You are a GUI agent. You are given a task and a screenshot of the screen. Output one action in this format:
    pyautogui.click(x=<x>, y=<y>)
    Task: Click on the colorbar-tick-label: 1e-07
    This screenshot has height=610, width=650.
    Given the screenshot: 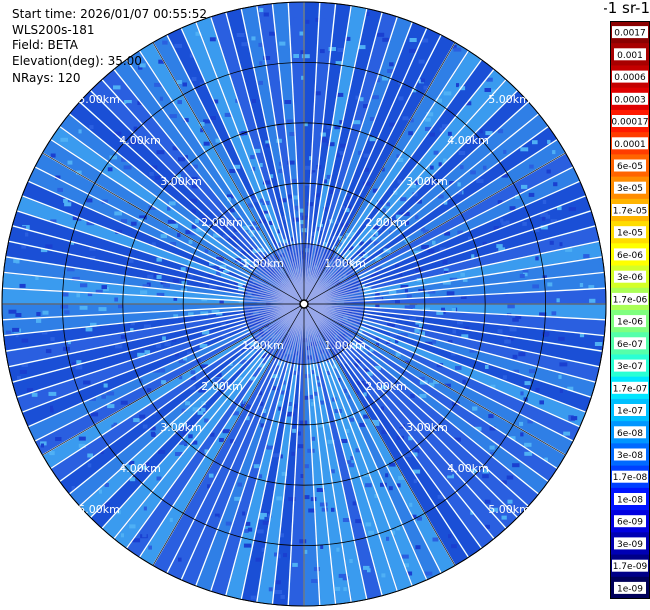 What is the action you would take?
    pyautogui.click(x=630, y=412)
    